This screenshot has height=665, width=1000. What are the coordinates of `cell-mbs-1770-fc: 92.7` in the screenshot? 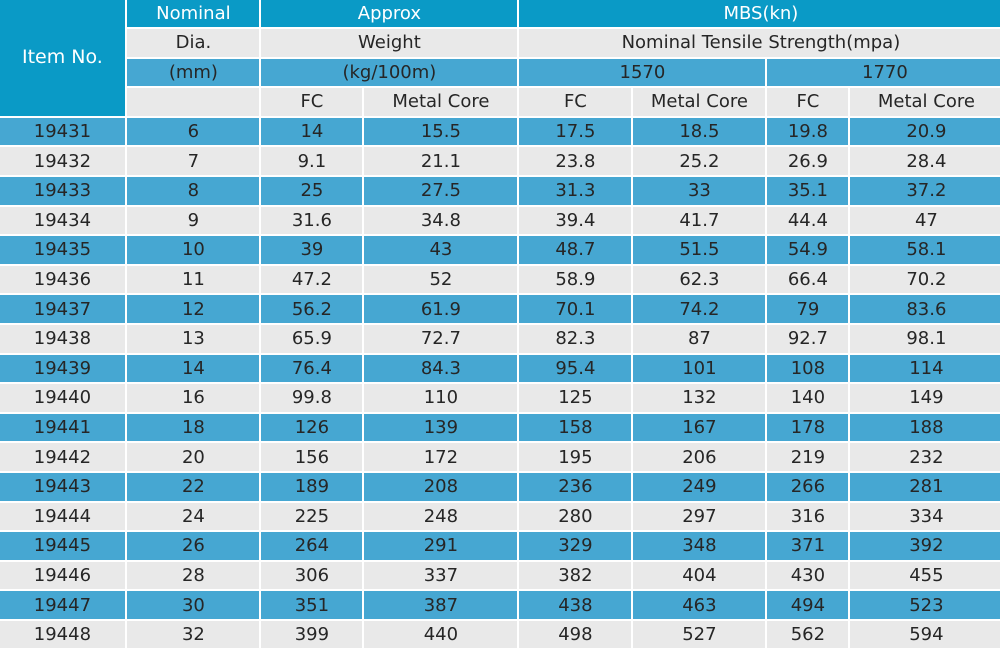 It's located at (808, 338).